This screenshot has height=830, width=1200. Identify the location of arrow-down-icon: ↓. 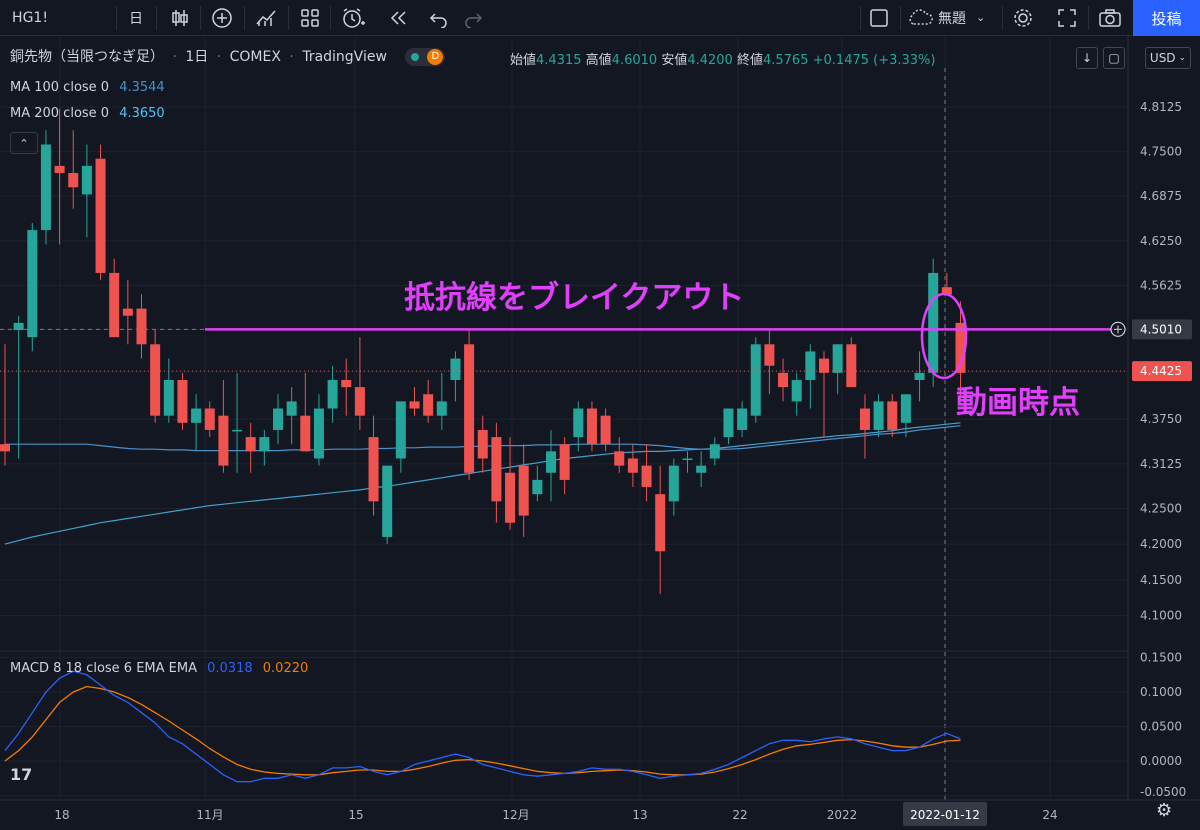
(1087, 58).